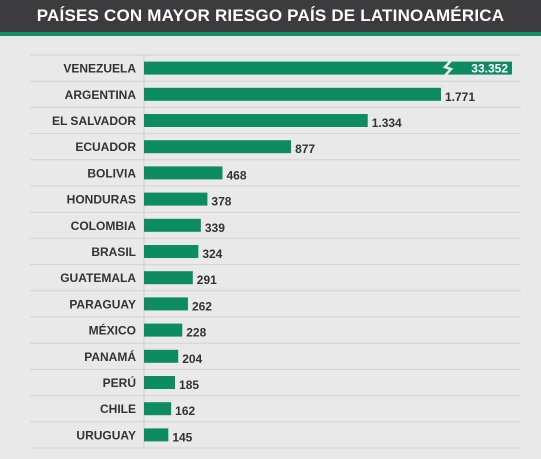 This screenshot has width=541, height=459. Describe the element at coordinates (111, 173) in the screenshot. I see `category-label: BOLIVIA` at that location.